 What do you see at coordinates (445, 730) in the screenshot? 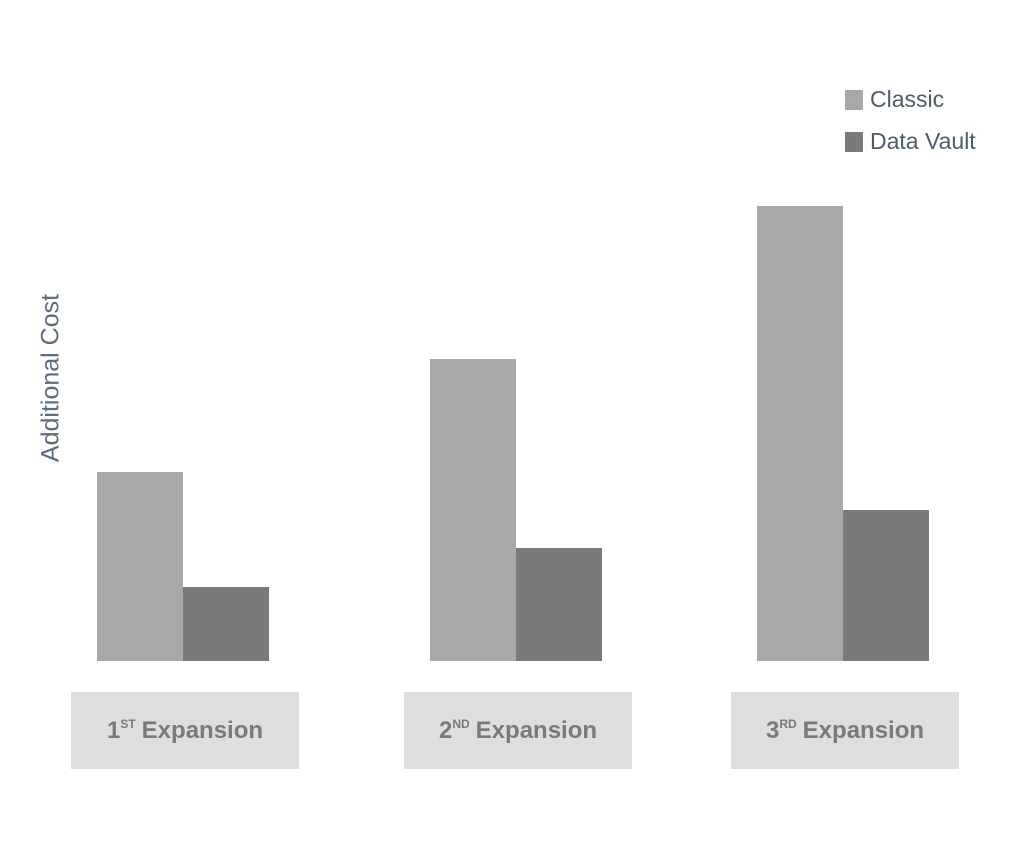
I see `category-ordinal: 2` at bounding box center [445, 730].